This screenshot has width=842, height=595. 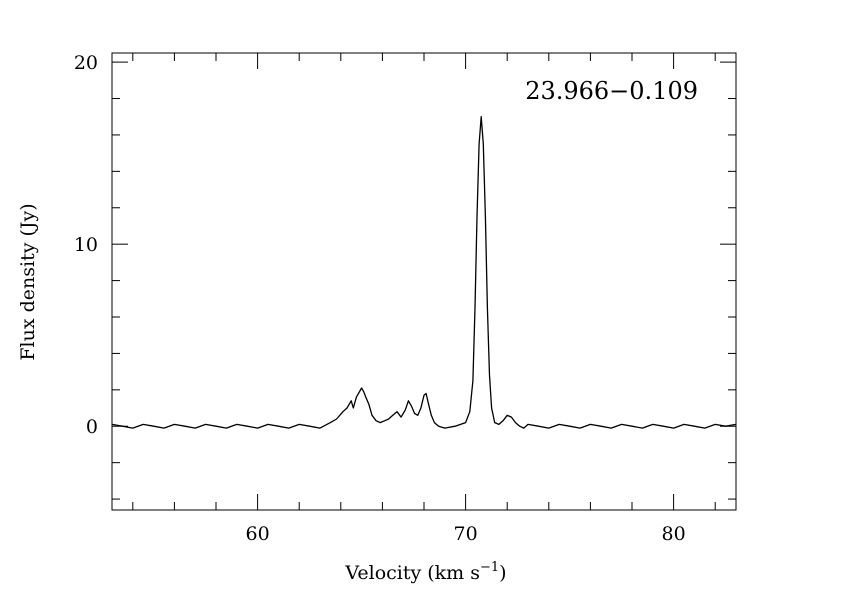 What do you see at coordinates (611, 91) in the screenshot?
I see `source-annotation: 23.966−0.109` at bounding box center [611, 91].